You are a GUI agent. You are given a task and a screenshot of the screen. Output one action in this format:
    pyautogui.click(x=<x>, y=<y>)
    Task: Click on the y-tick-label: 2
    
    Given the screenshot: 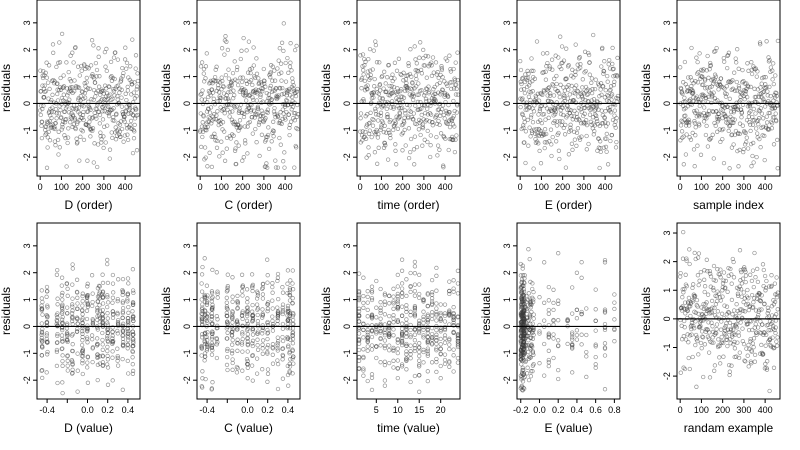 What is the action you would take?
    pyautogui.click(x=667, y=49)
    